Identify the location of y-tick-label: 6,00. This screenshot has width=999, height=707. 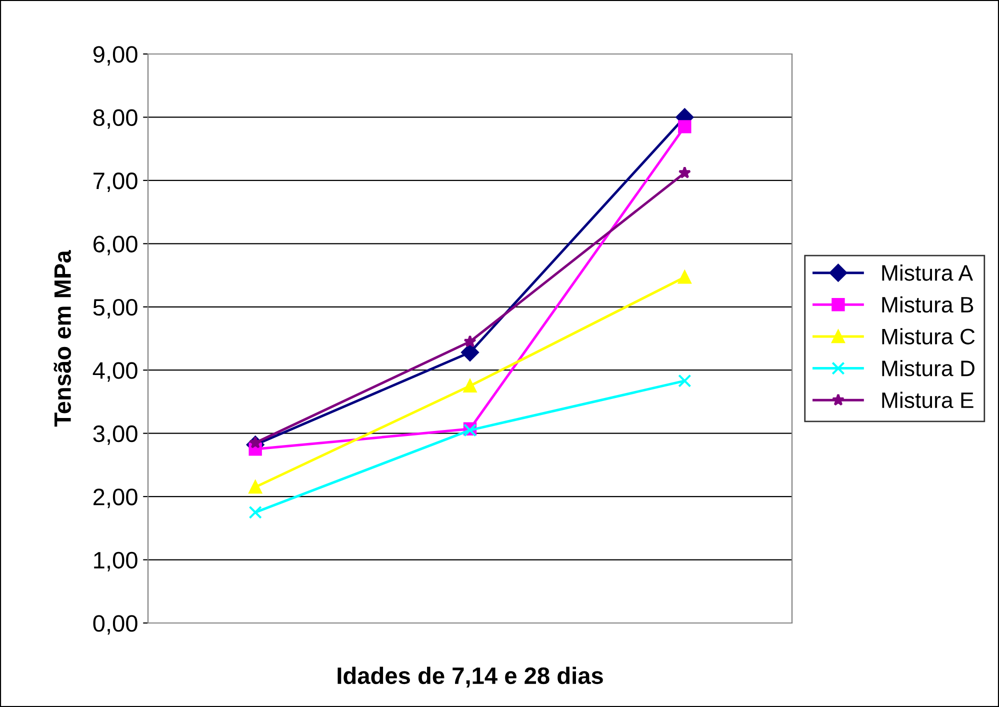
(116, 246).